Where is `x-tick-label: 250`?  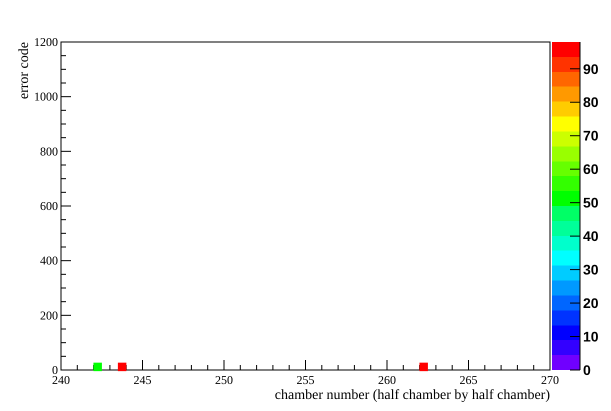
x-tick-label: 250 is located at coordinates (224, 380).